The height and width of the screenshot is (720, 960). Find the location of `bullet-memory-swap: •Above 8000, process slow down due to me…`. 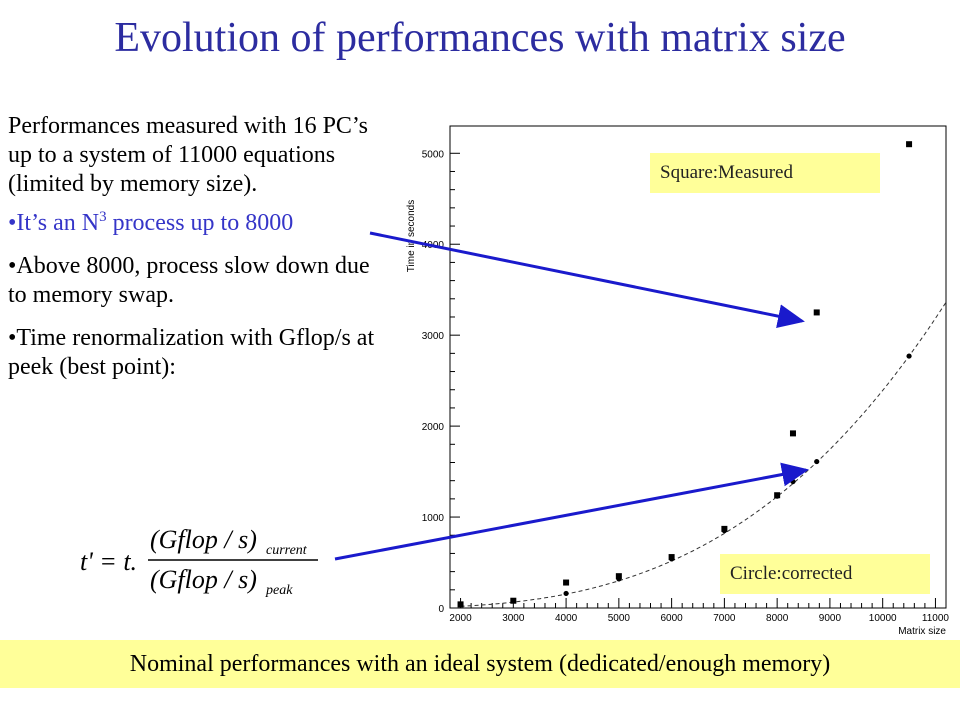

bullet-memory-swap: •Above 8000, process slow down due to me… is located at coordinates (189, 280).